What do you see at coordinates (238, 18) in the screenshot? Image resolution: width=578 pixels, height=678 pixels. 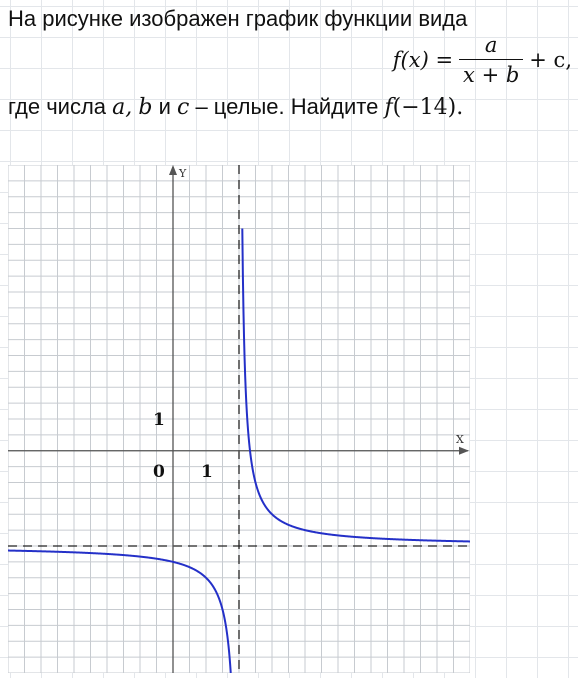 I see `problem-intro: На рисунке изображен график функции вида` at bounding box center [238, 18].